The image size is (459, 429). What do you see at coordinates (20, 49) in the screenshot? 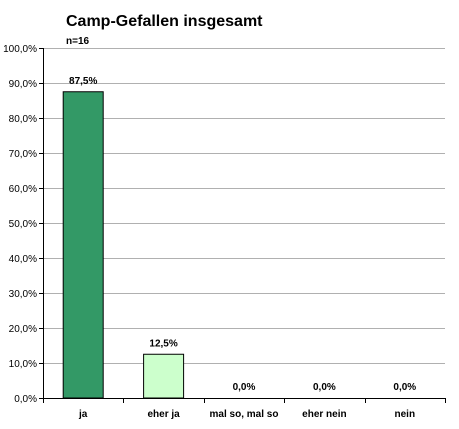
I see `y-tick-label: 100,0%` at bounding box center [20, 49].